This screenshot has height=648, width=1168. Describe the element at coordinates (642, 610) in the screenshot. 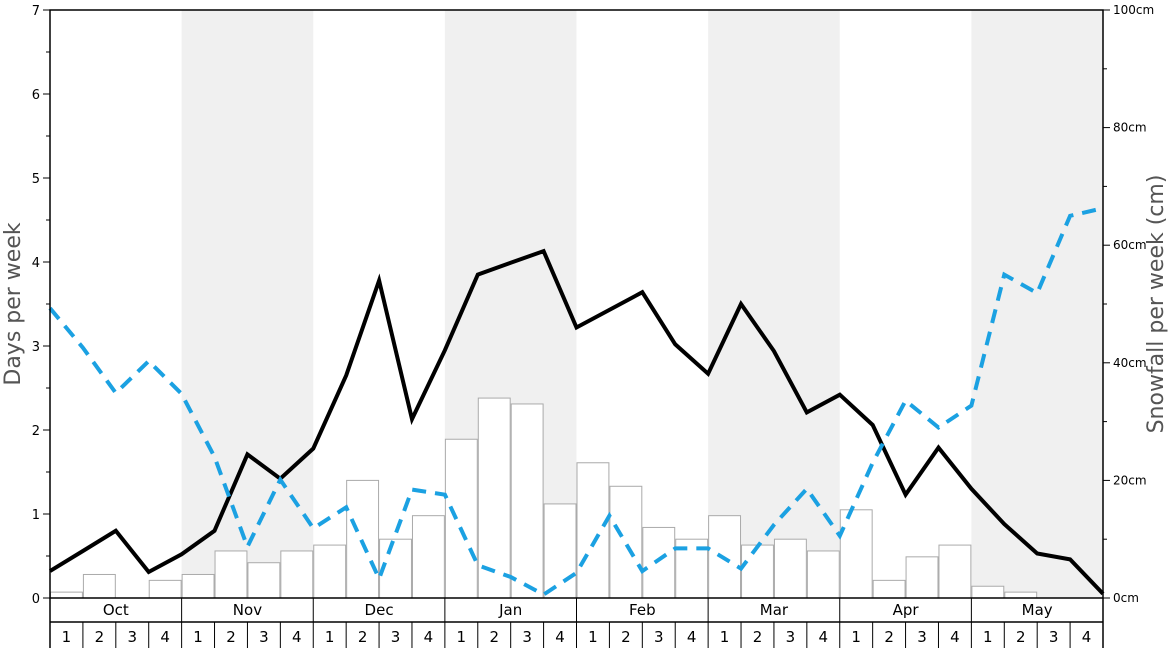

I see `month-label-feb: Feb` at that location.